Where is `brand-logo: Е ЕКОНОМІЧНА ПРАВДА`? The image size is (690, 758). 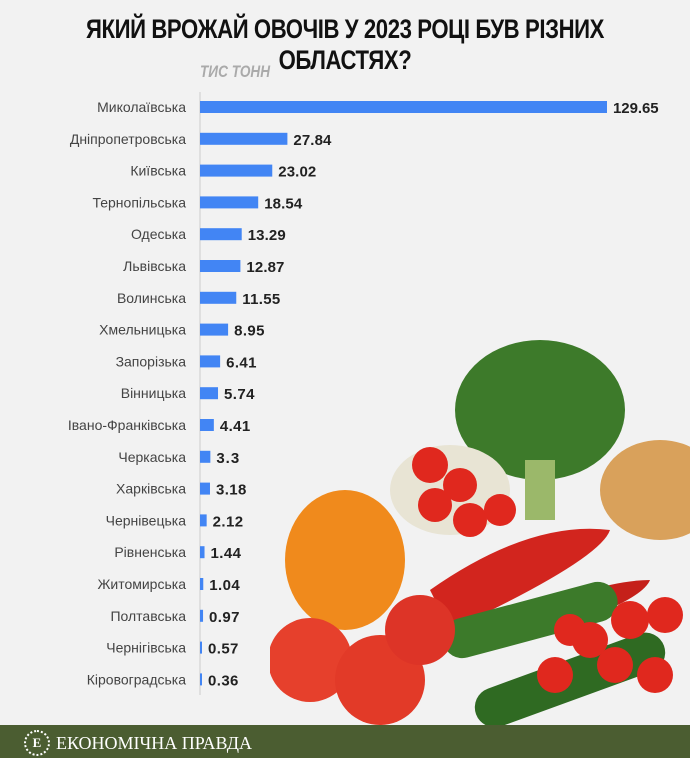 brand-logo: Е ЕКОНОМІЧНА ПРАВДА is located at coordinates (138, 743).